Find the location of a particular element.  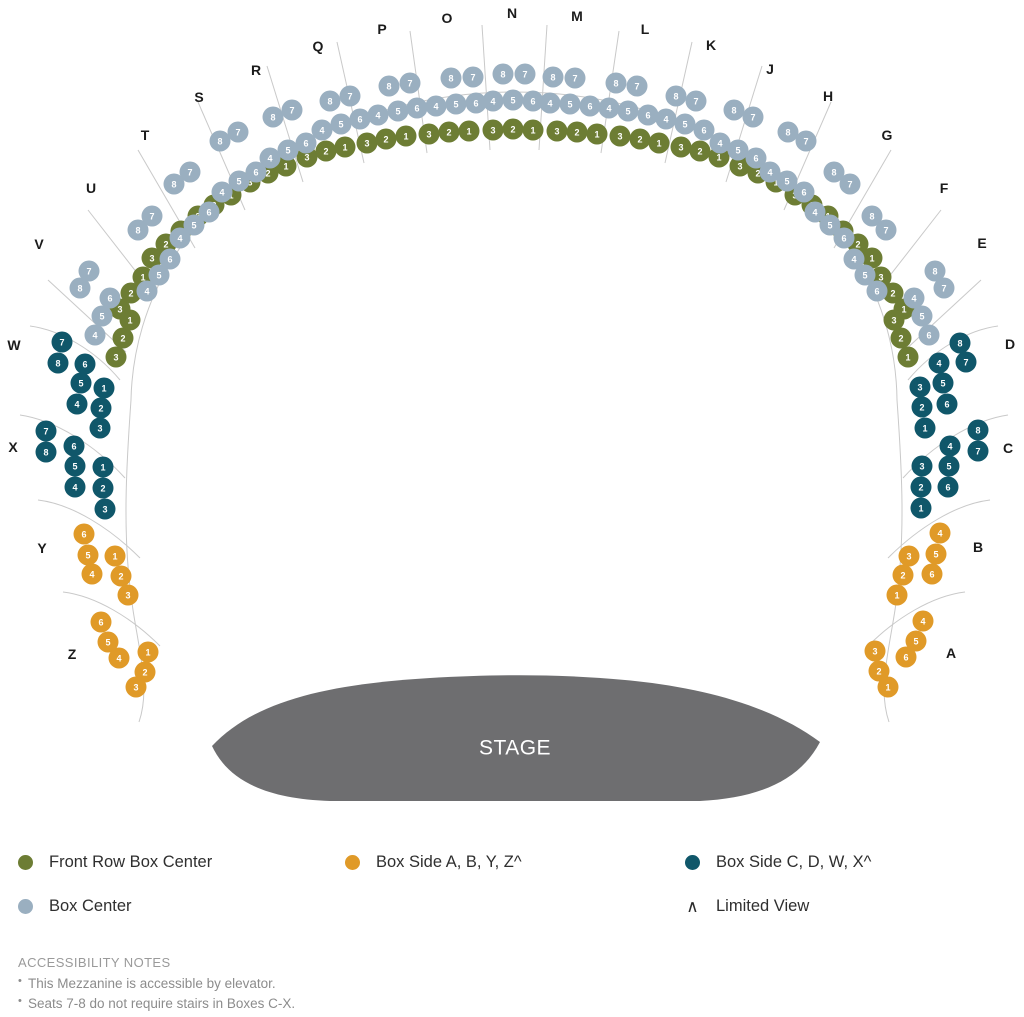

seat-O-4: 4 is located at coordinates (436, 106).